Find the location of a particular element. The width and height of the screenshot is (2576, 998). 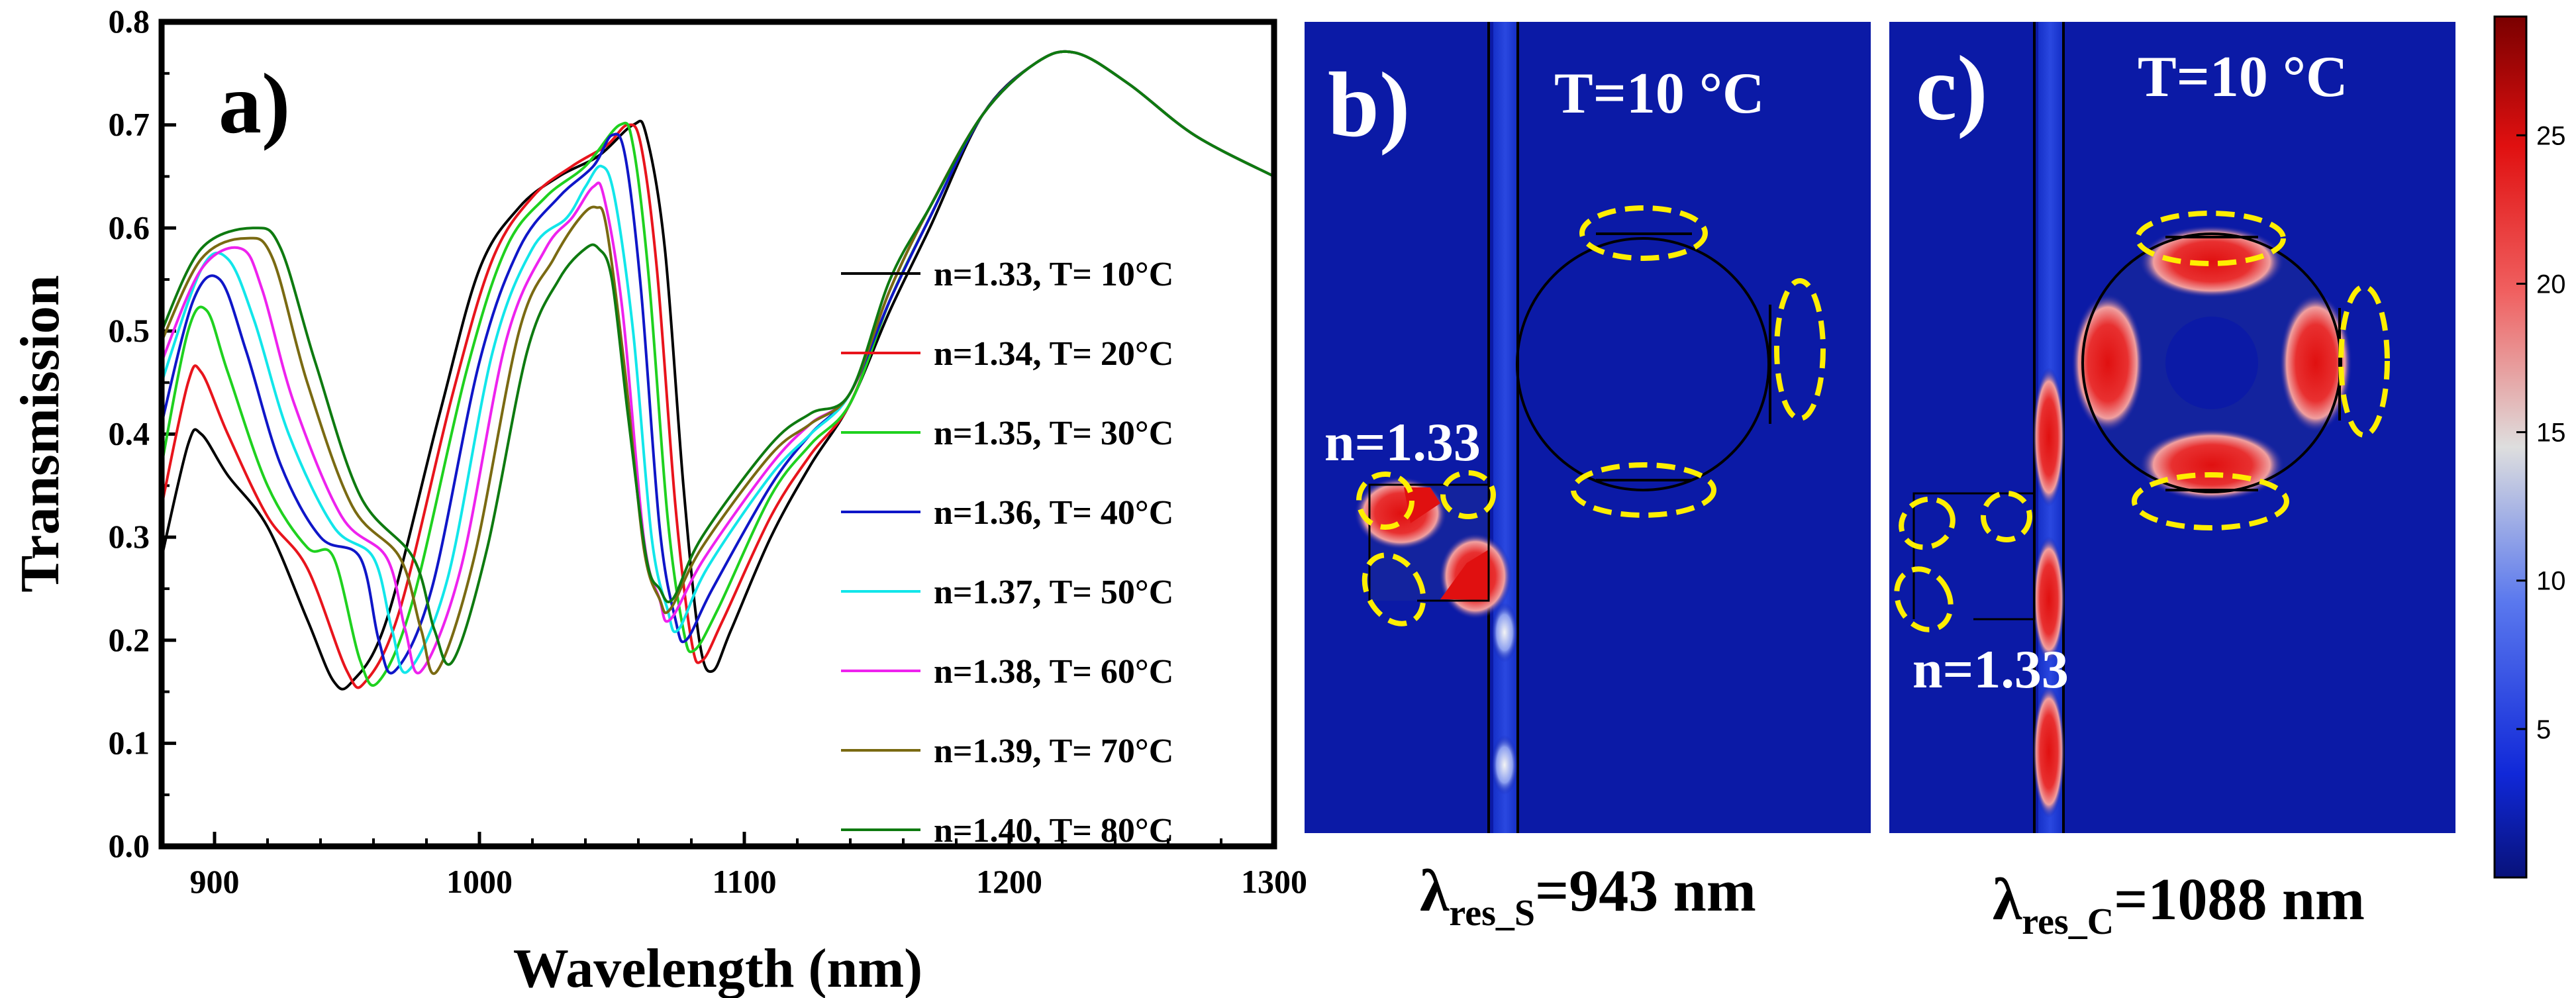

index-label-b: n=1.33 is located at coordinates (1402, 442).